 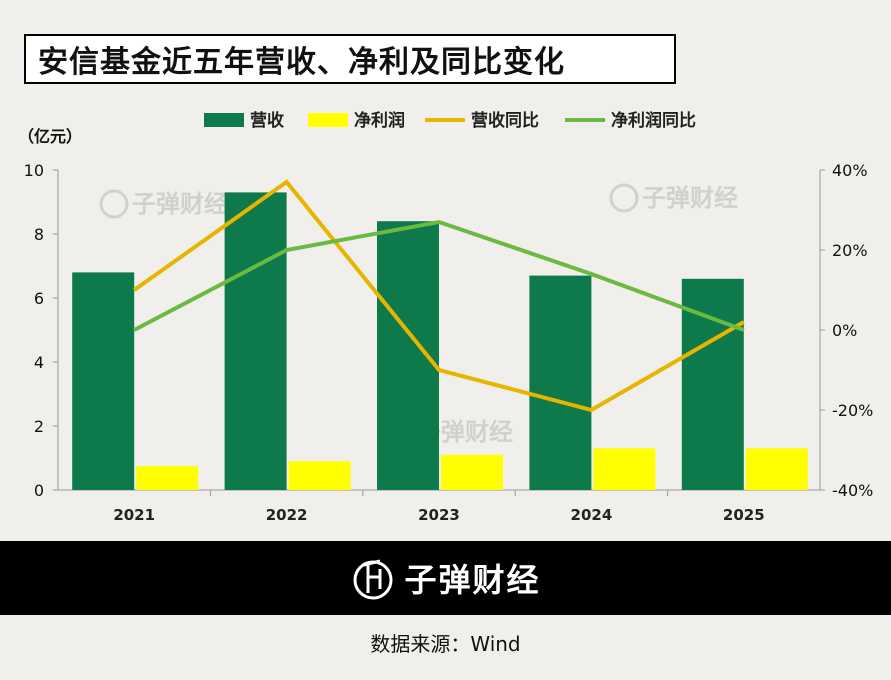 What do you see at coordinates (50, 136) in the screenshot?
I see `unit-label: （亿元）` at bounding box center [50, 136].